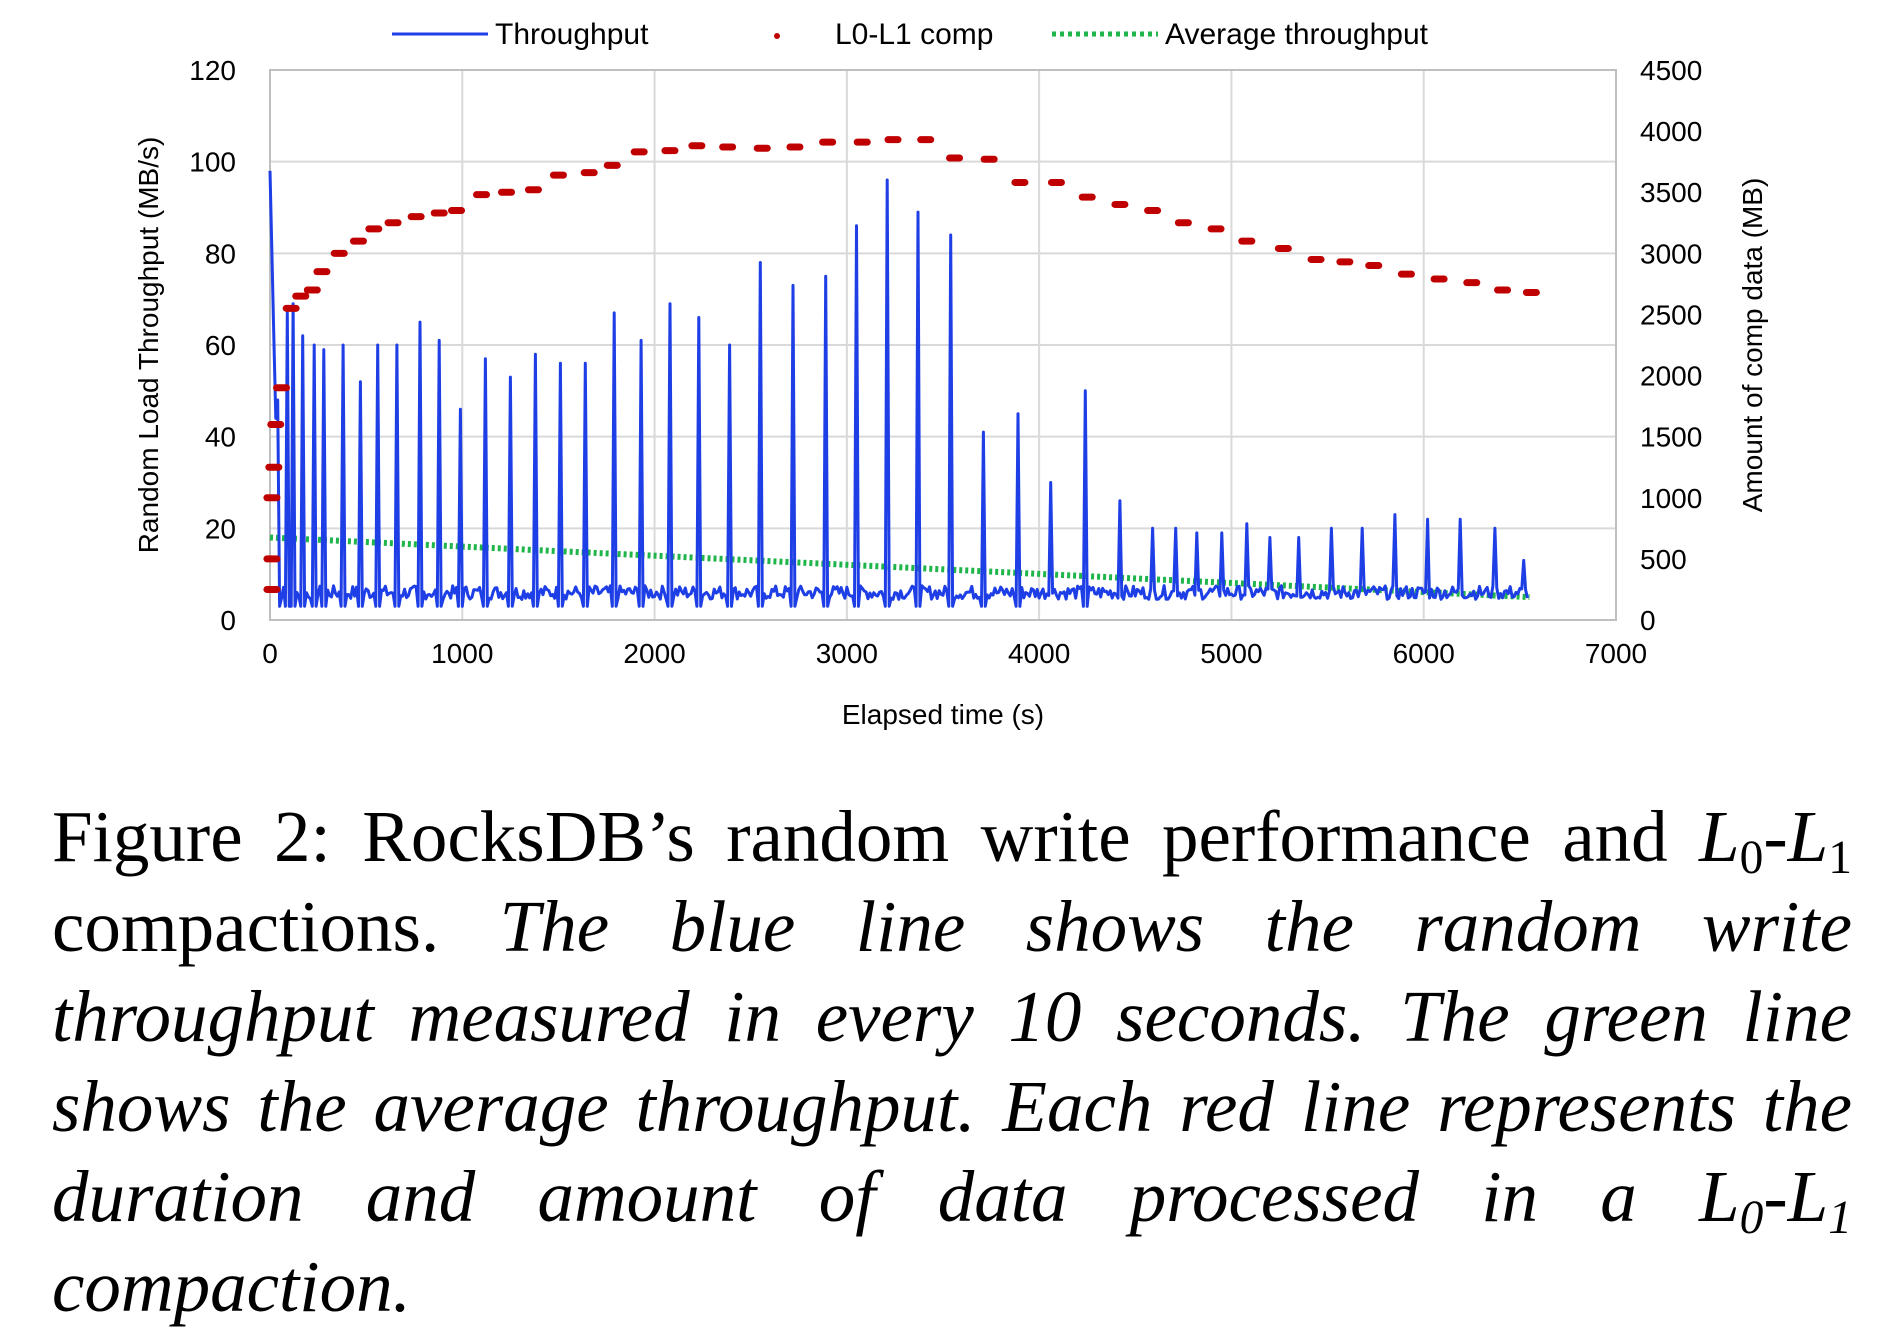  What do you see at coordinates (276, 926) in the screenshot?
I see `caption-text-2: compactions.` at bounding box center [276, 926].